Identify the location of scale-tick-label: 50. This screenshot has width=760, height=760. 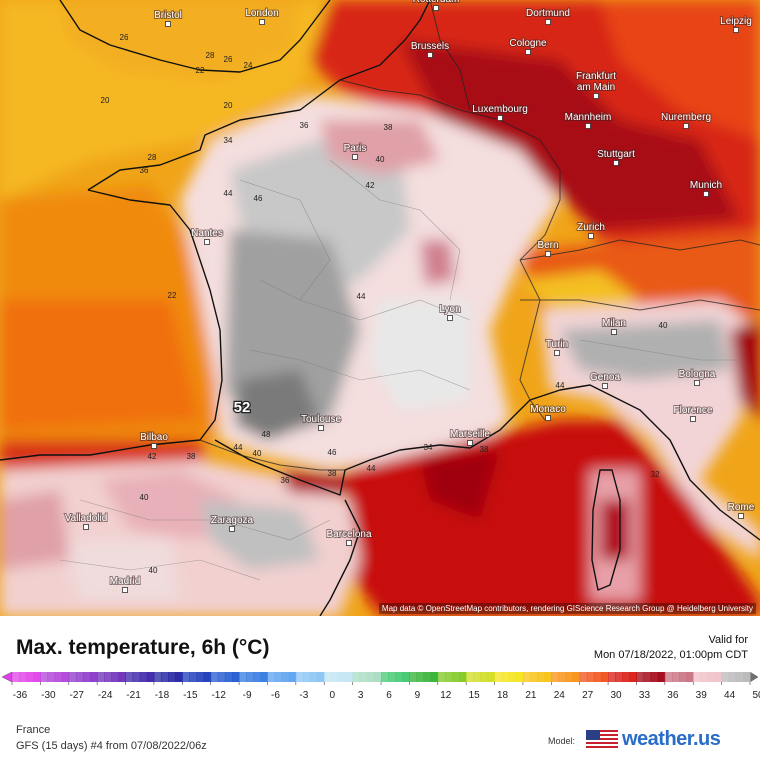
(756, 695).